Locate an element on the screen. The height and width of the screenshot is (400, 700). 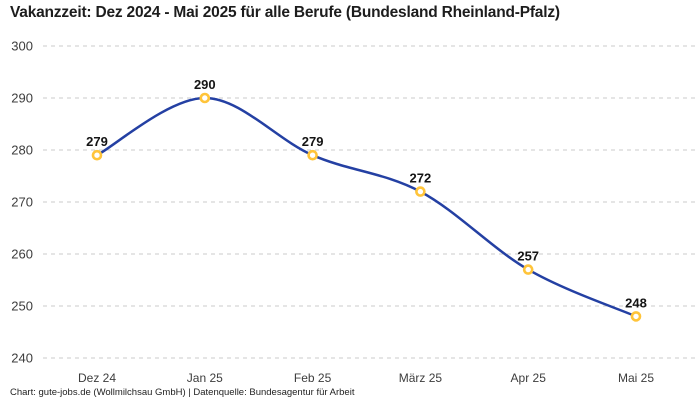
data-point-label: 257 is located at coordinates (528, 256).